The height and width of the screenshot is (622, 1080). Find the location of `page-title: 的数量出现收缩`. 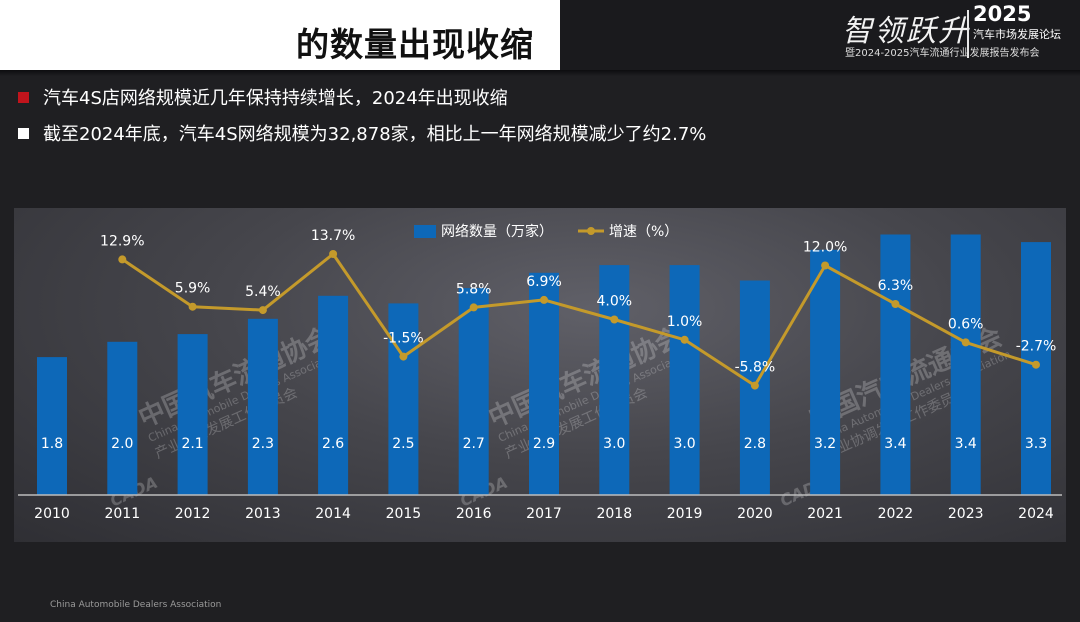

page-title: 的数量出现收缩 is located at coordinates (415, 44).